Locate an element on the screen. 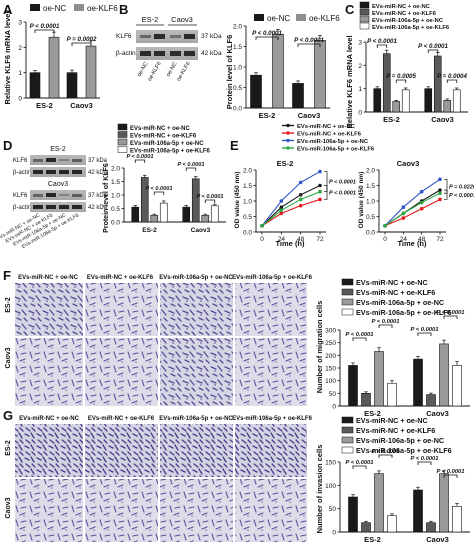 This screenshot has height=544, width=474. x-tick-label: 72 is located at coordinates (440, 239).